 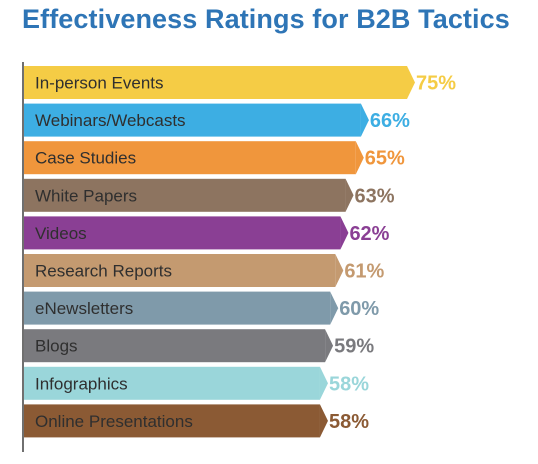 What do you see at coordinates (99, 83) in the screenshot?
I see `category-label: In-person Events` at bounding box center [99, 83].